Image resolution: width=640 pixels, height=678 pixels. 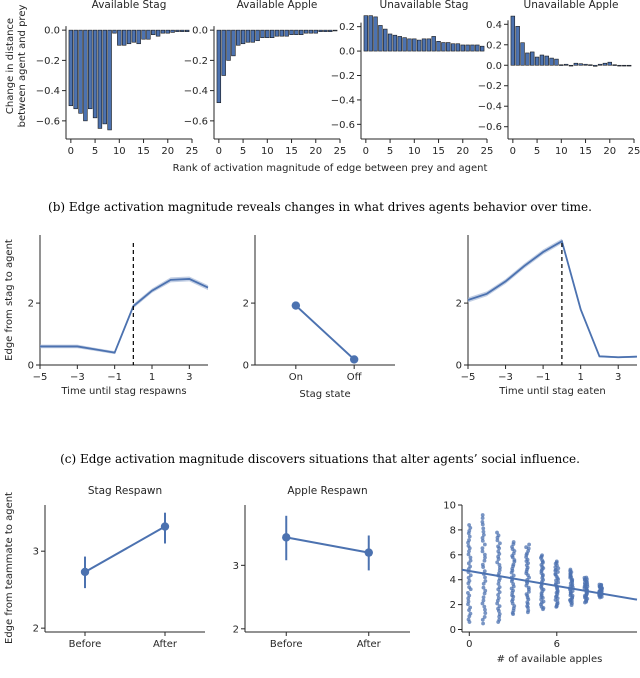 I want to click on b1-x-tick-label: −3, so click(x=77, y=377).